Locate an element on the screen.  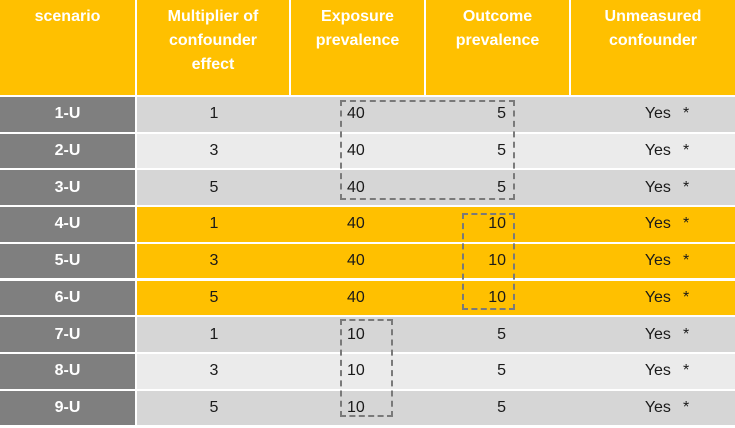
scenario-cell: 1-U is located at coordinates (67, 114).